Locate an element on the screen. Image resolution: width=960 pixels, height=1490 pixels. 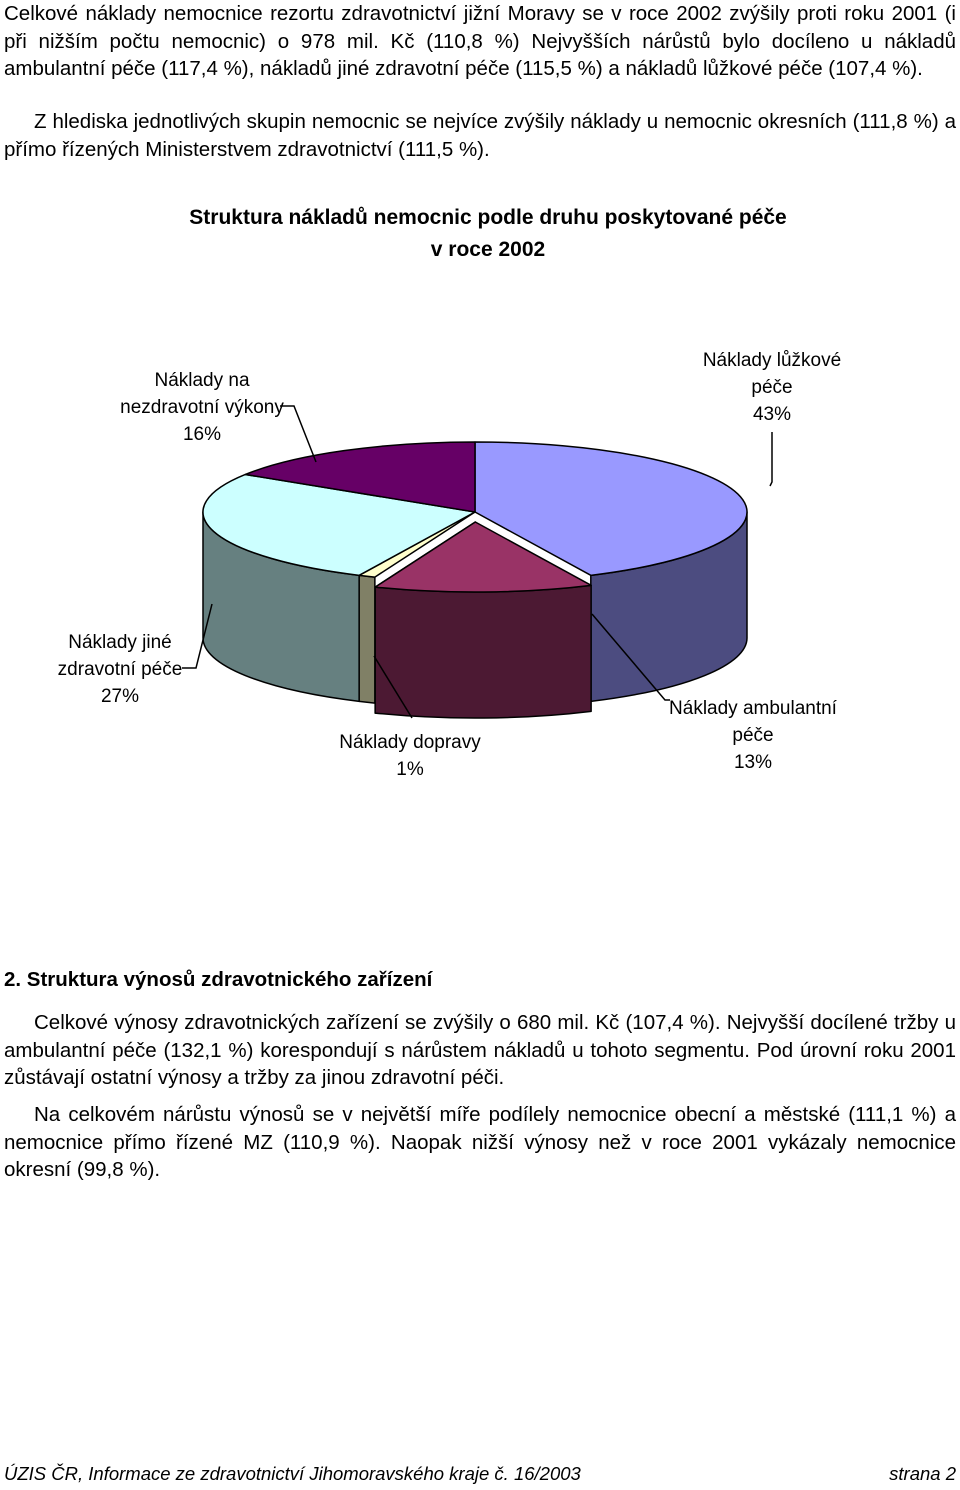
pie-label-1: Náklady ambulantní péče 13% is located at coordinates (714, 693).